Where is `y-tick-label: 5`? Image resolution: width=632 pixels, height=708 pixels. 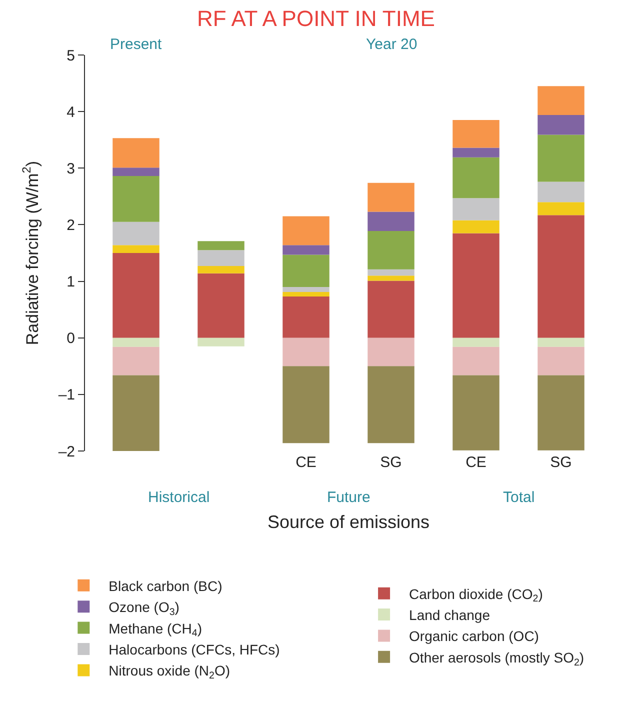
y-tick-label: 5 is located at coordinates (70, 55).